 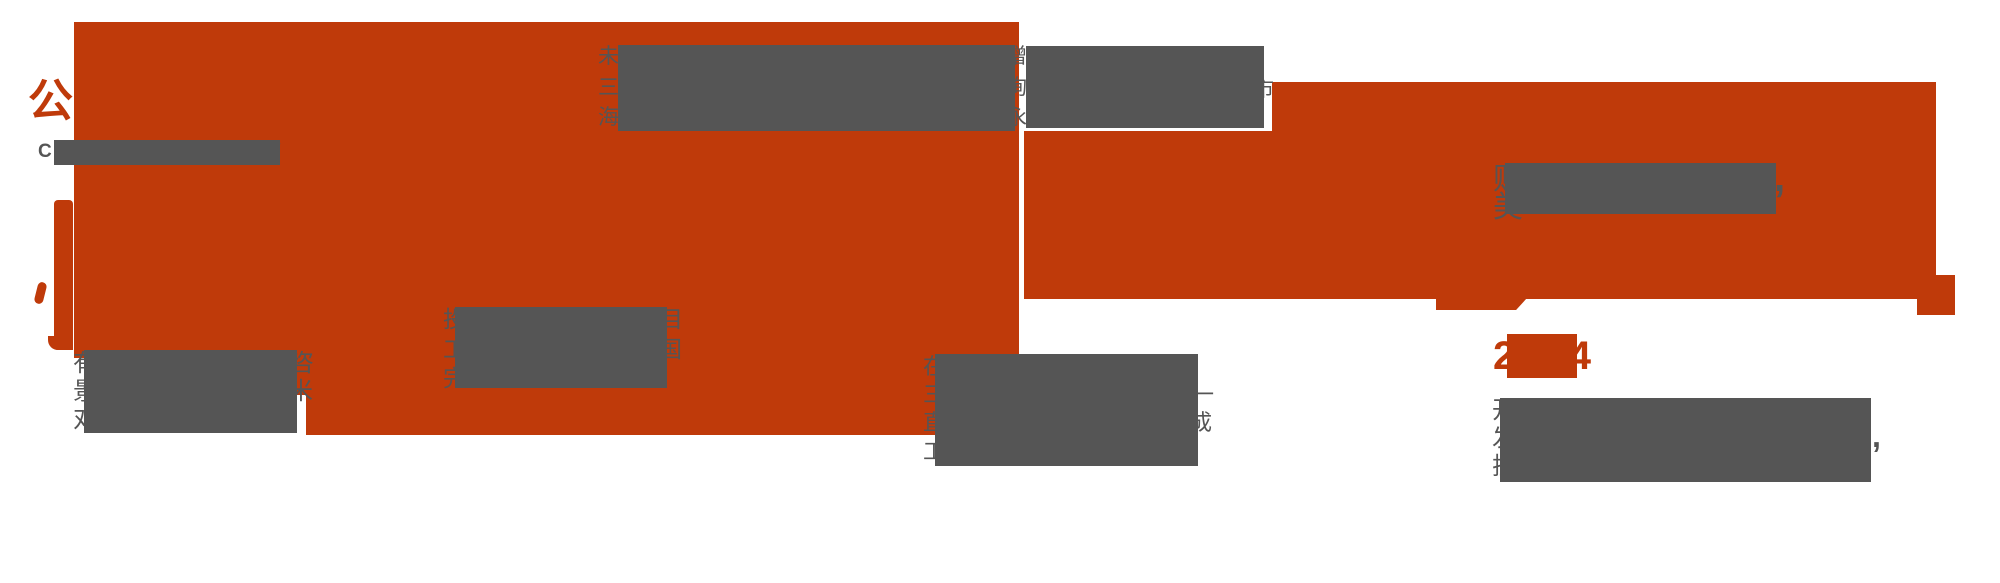 I want to click on intro-redaction-left, so click(x=816, y=88).